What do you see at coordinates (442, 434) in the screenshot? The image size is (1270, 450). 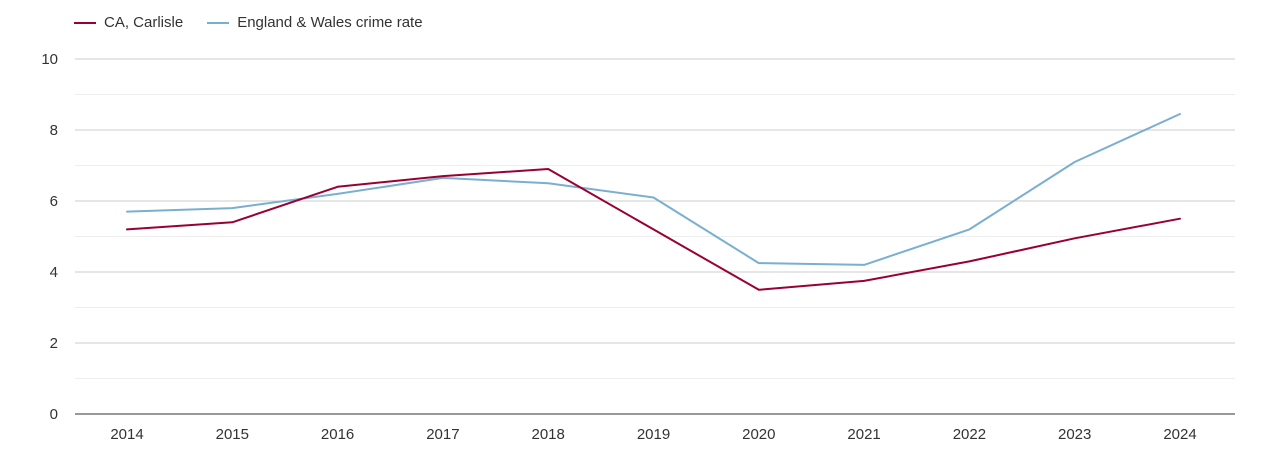 I see `x-tick-label: 2017` at bounding box center [442, 434].